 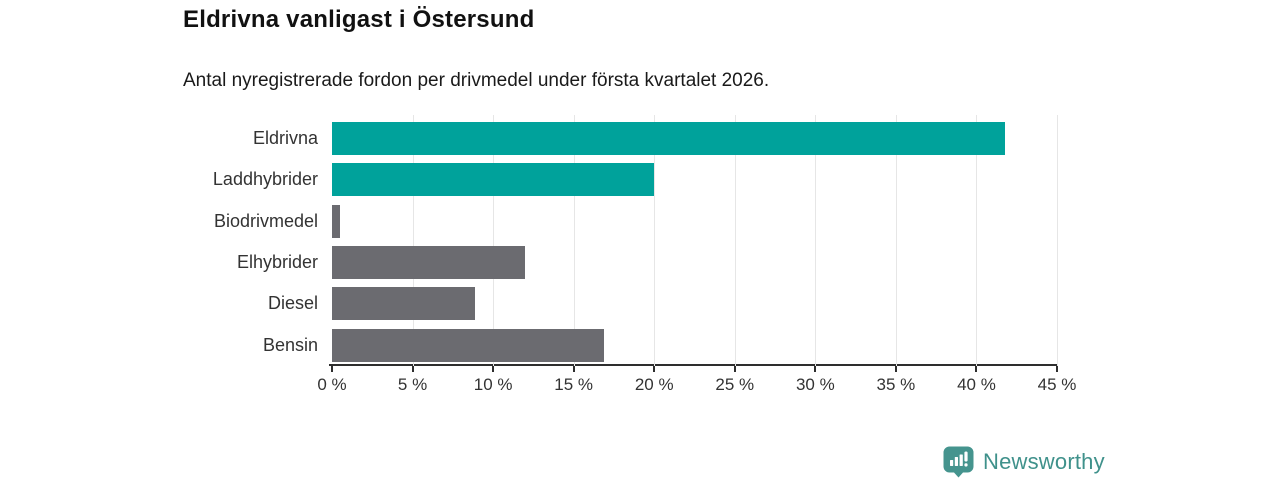 I want to click on x-tick-label-10: 10 %, so click(x=493, y=384).